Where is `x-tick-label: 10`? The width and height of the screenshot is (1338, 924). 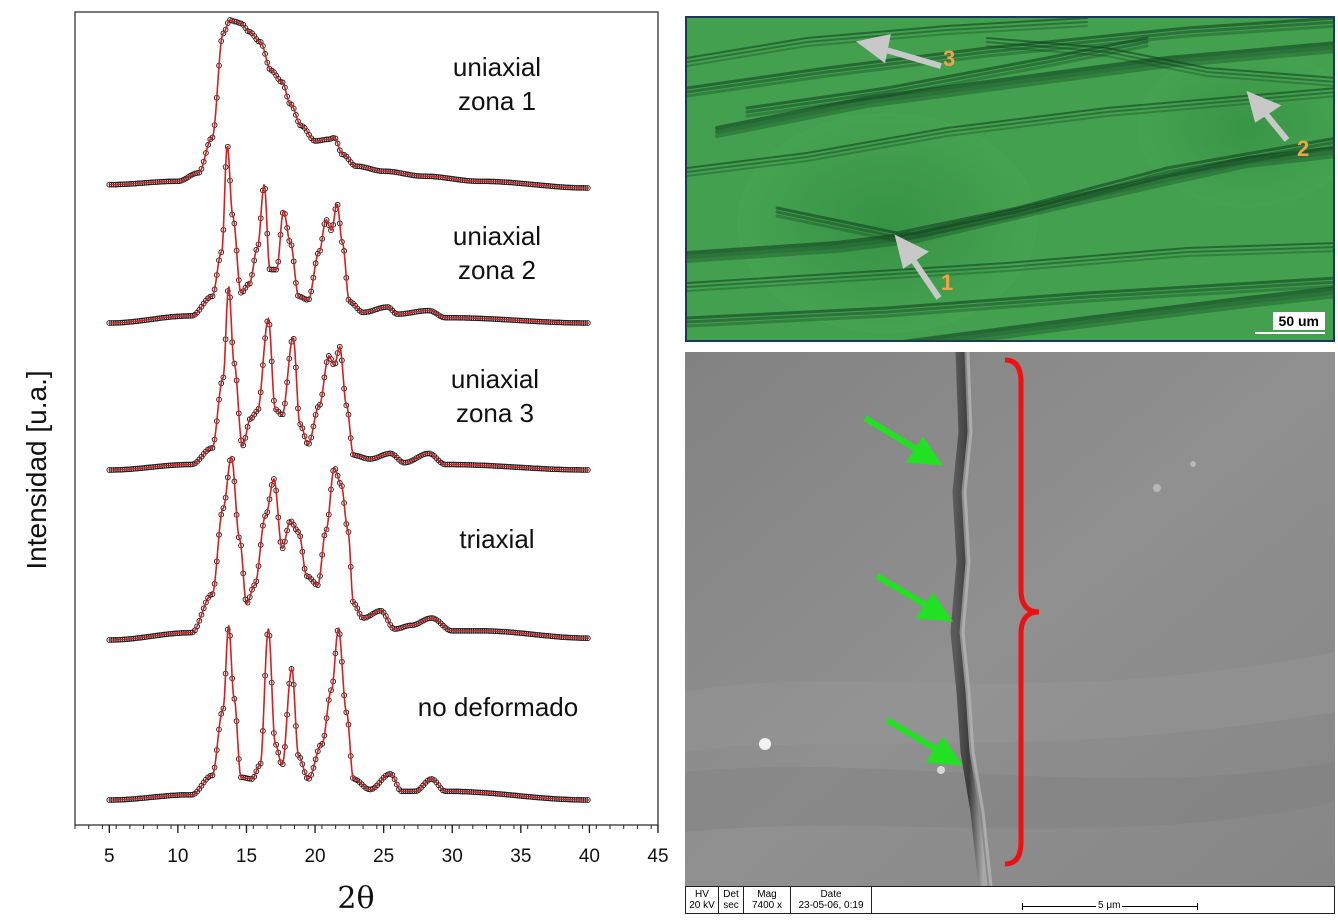
x-tick-label: 10 is located at coordinates (177, 856).